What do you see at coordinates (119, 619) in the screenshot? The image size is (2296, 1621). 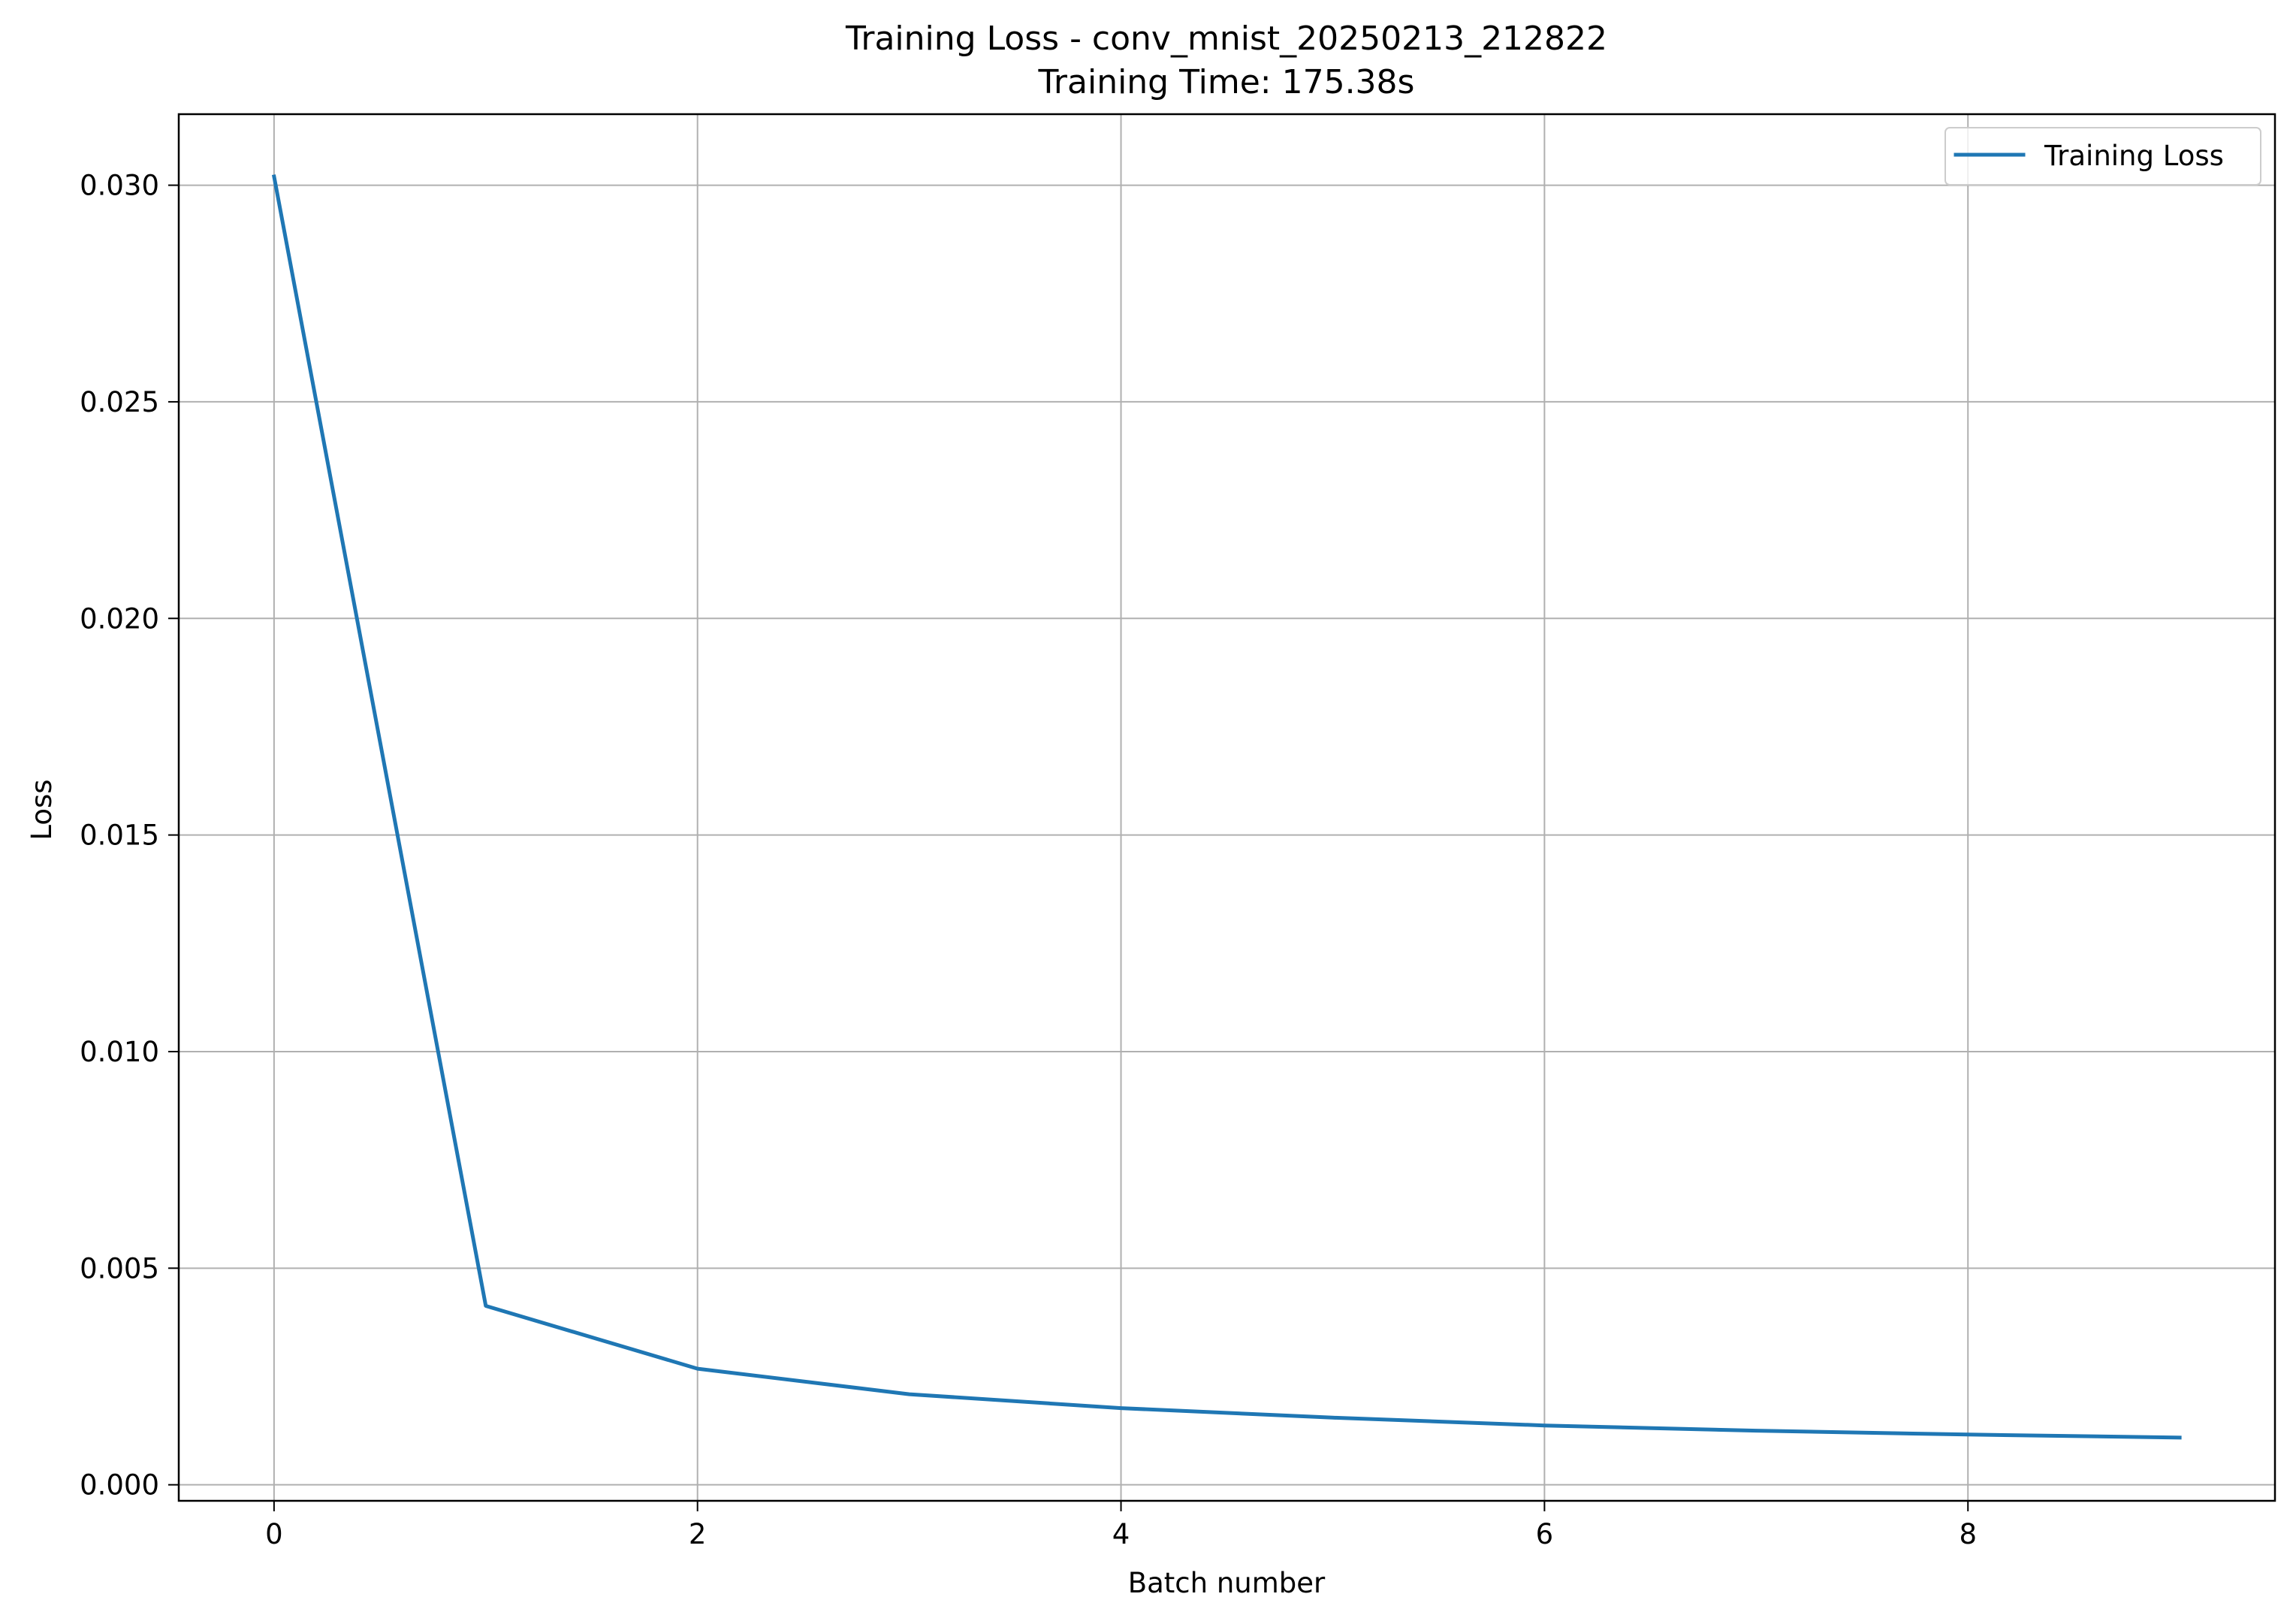 I see `y-tick-label: 0.020` at bounding box center [119, 619].